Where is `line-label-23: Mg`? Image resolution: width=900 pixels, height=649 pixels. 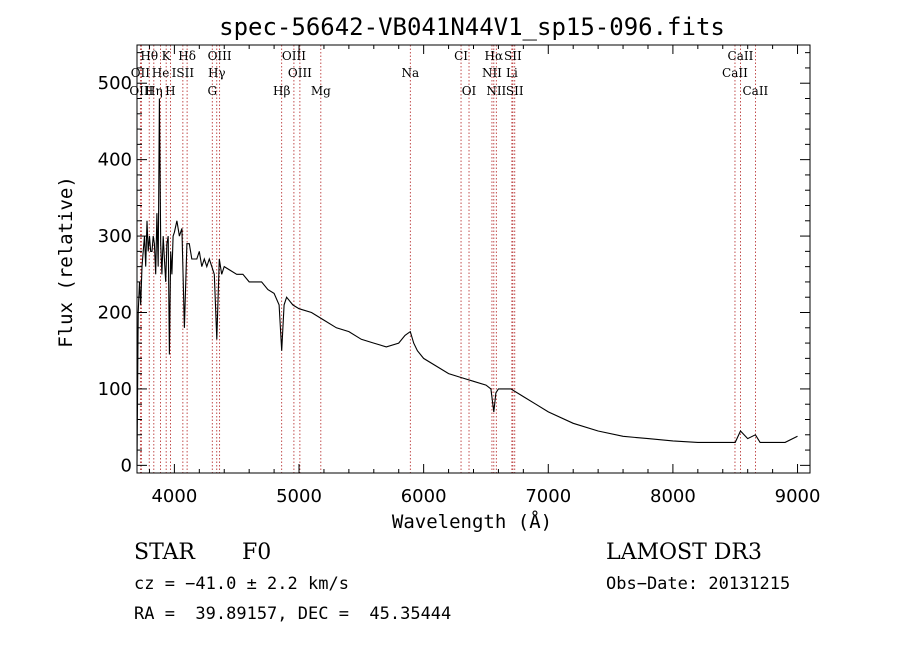
line-label-23: Mg is located at coordinates (321, 91).